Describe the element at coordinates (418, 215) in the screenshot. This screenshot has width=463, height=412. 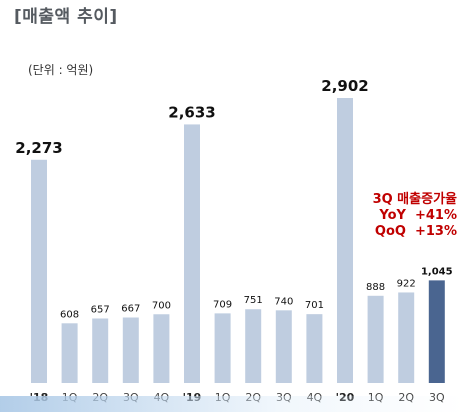
I see `annotation-yoy: YoY +41%` at that location.